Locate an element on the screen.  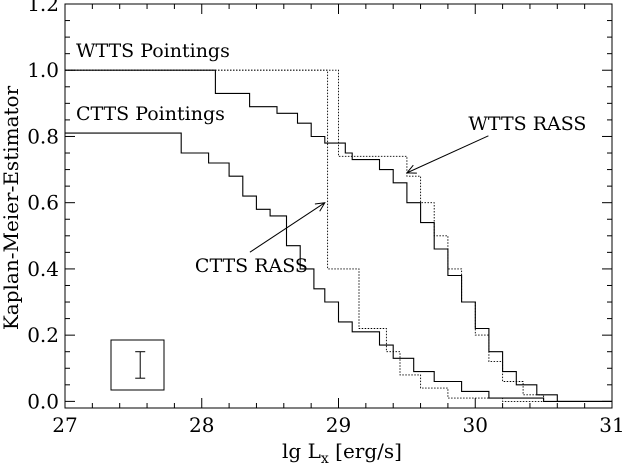
x-axis-label-subscript: x is located at coordinates (325, 459).